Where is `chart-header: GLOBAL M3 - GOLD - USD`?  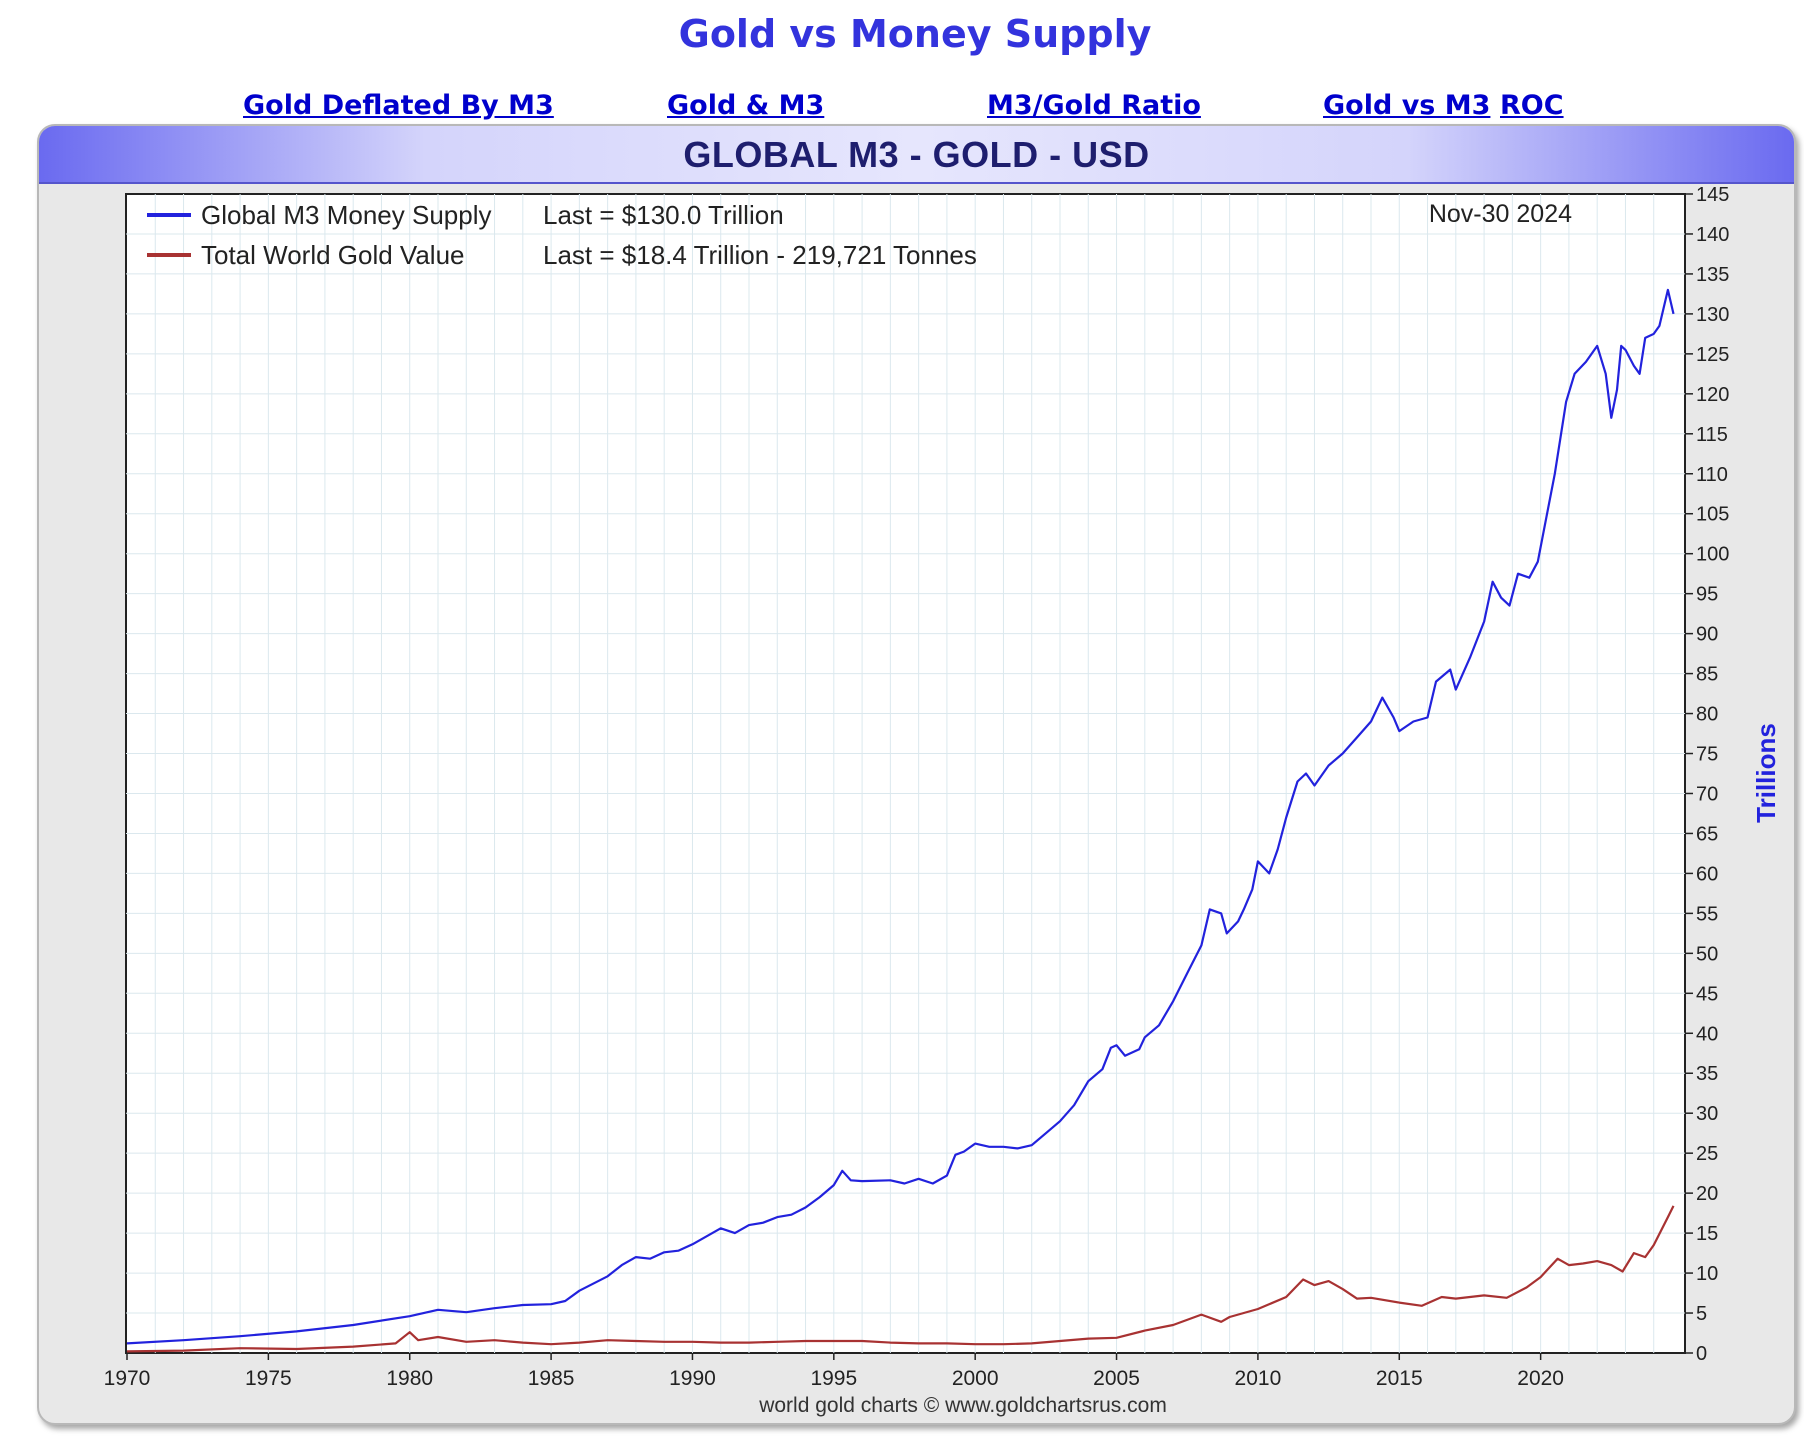 chart-header: GLOBAL M3 - GOLD - USD is located at coordinates (916, 155).